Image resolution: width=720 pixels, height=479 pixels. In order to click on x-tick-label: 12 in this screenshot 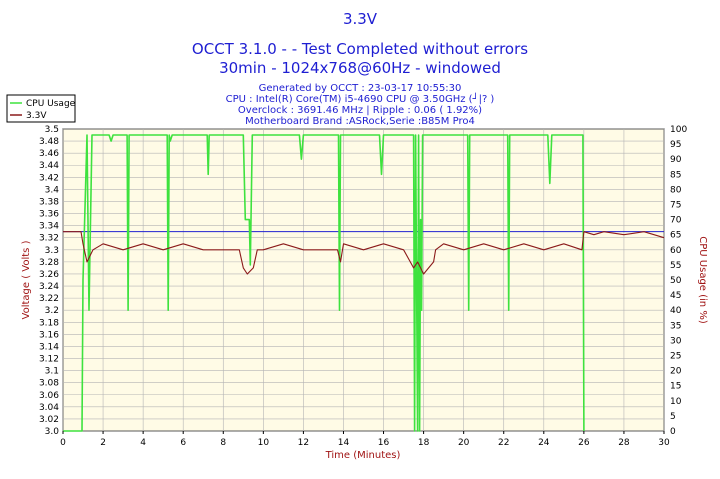, I will do `click(303, 443)`.